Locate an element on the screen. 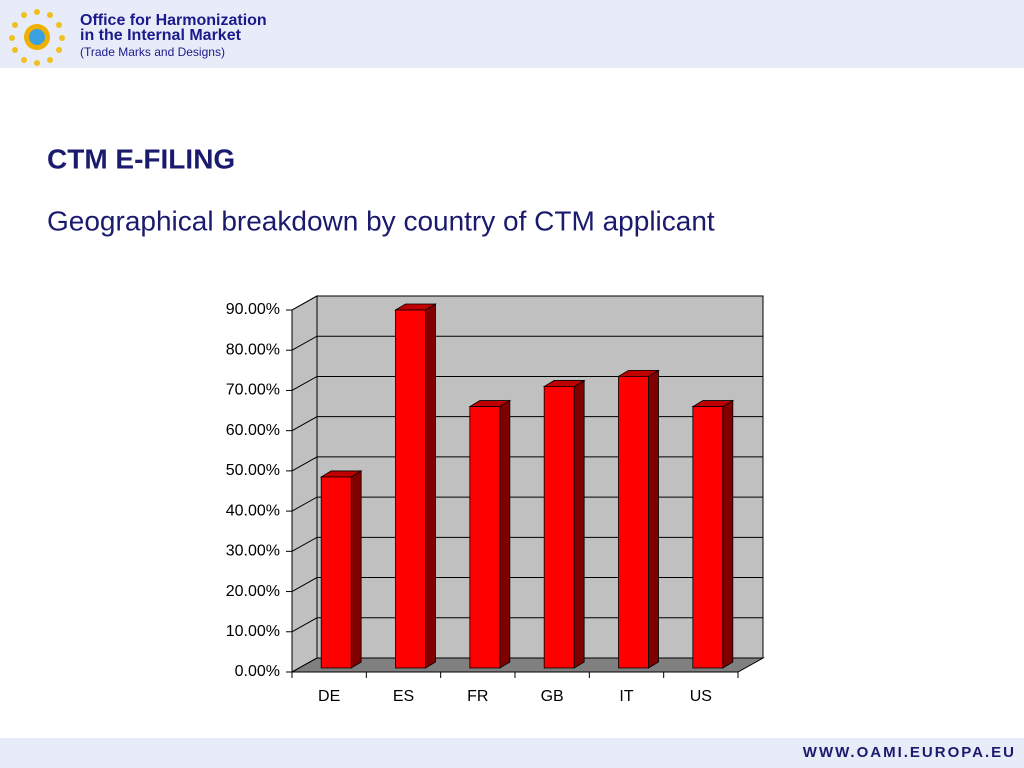 This screenshot has height=768, width=1024. slide-title: CTM E-FILING is located at coordinates (141, 158).